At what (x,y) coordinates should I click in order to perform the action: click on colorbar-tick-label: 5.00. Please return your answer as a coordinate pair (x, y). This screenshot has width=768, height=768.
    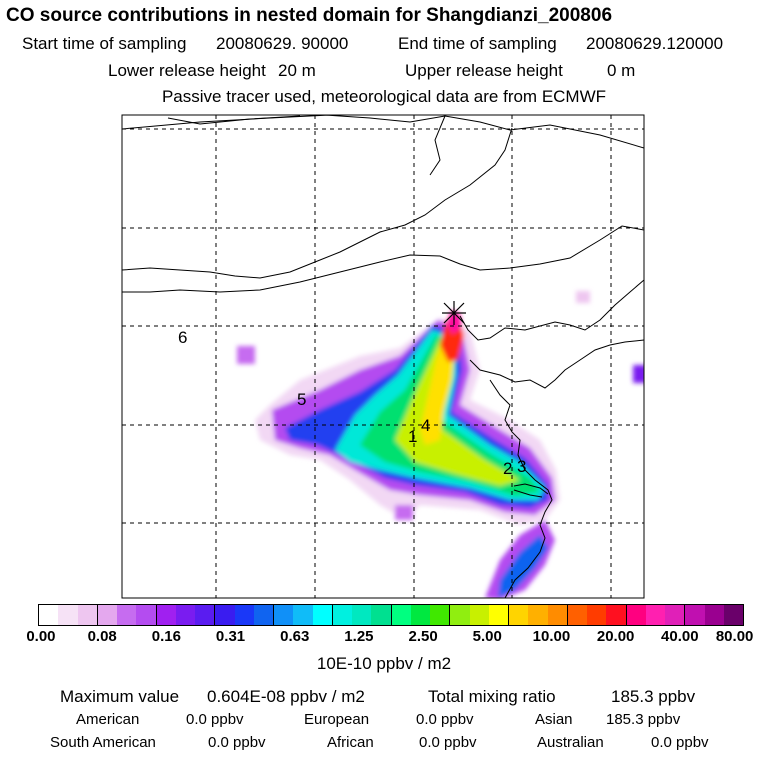
    Looking at the image, I should click on (487, 636).